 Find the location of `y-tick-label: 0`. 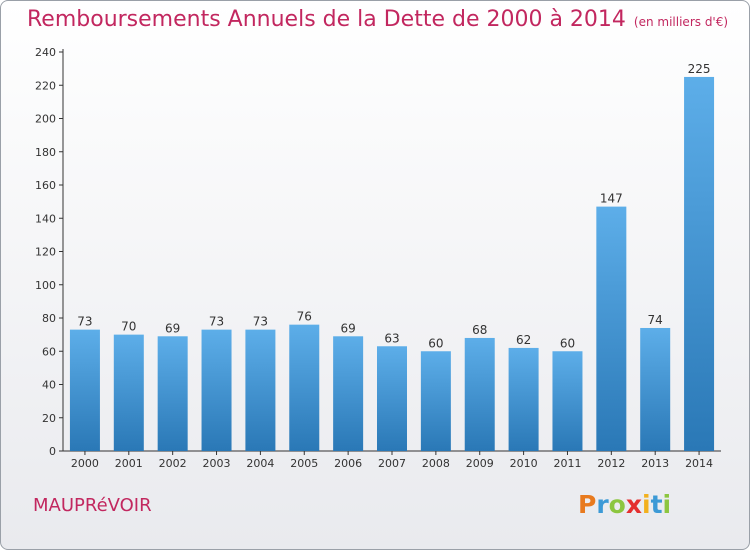

y-tick-label: 0 is located at coordinates (52, 451).